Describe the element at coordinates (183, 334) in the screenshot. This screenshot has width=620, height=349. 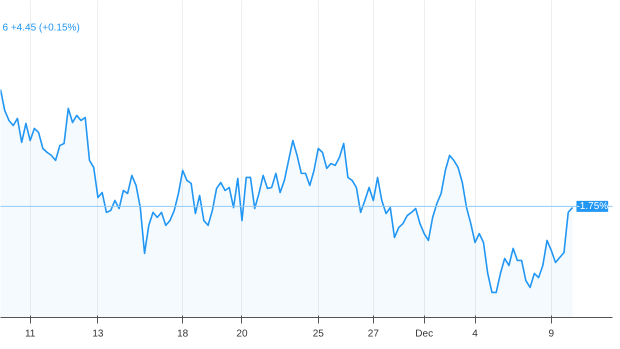
I see `x-tick-label: 18` at that location.